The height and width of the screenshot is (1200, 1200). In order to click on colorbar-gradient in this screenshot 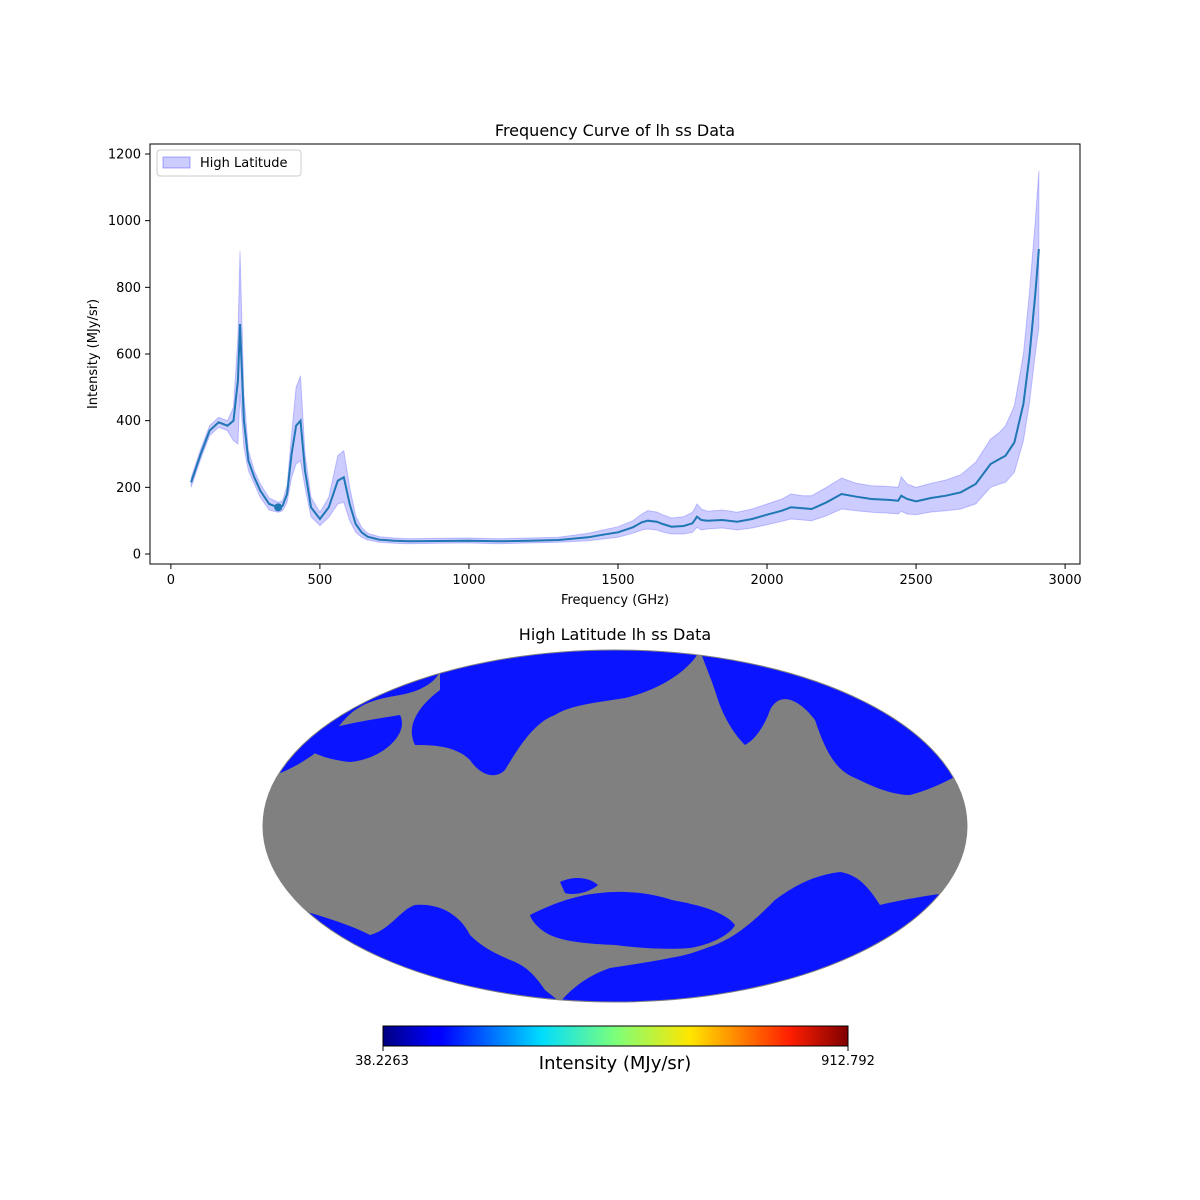, I will do `click(615, 1036)`.